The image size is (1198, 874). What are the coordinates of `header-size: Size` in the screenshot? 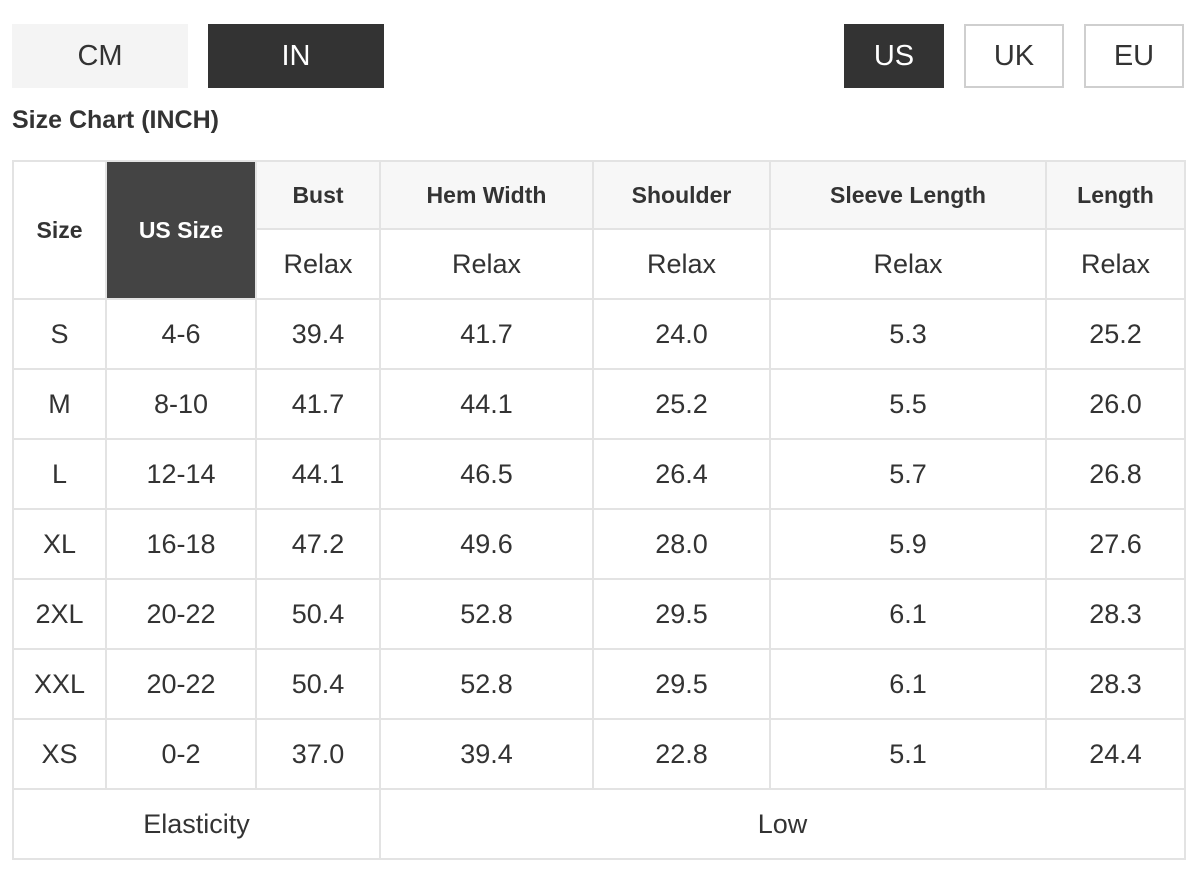 It's located at (59, 230).